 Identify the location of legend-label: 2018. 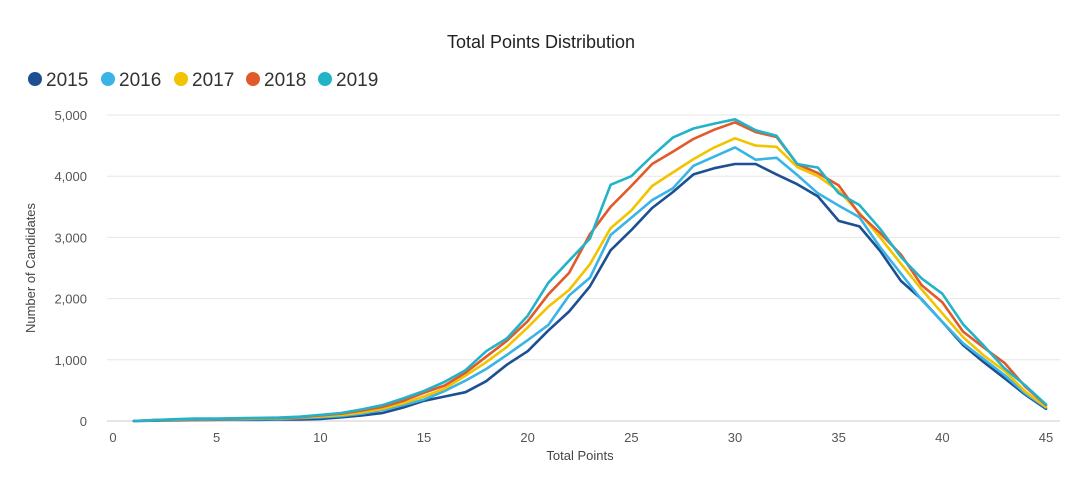
(285, 80).